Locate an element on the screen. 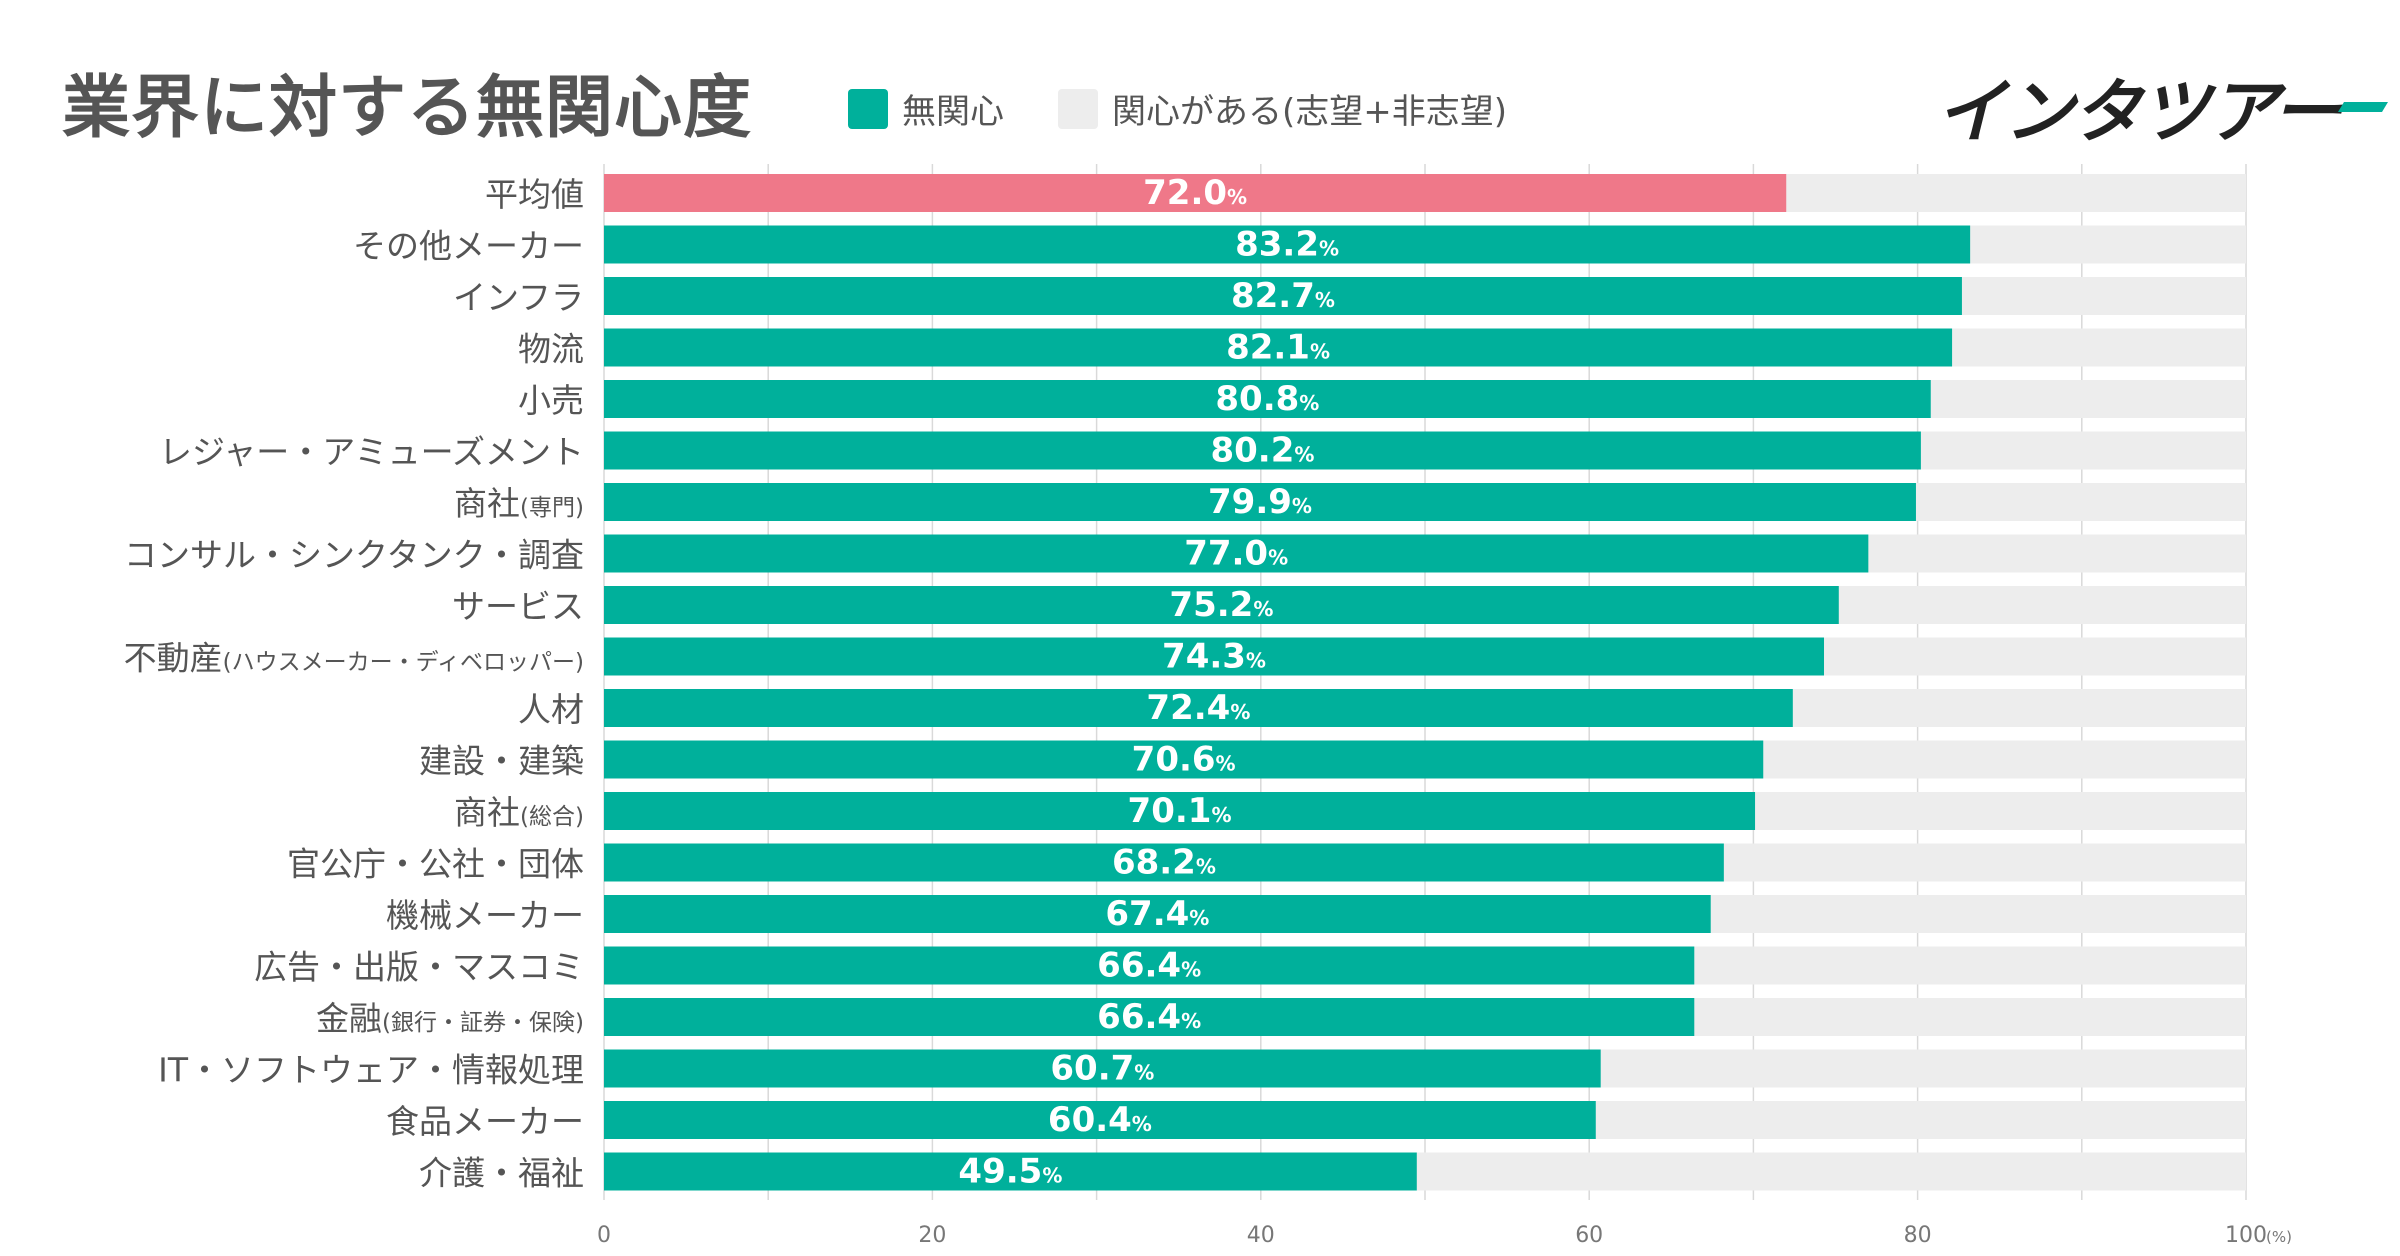 Image resolution: width=2400 pixels, height=1256 pixels. category-label: インフラ is located at coordinates (518, 297).